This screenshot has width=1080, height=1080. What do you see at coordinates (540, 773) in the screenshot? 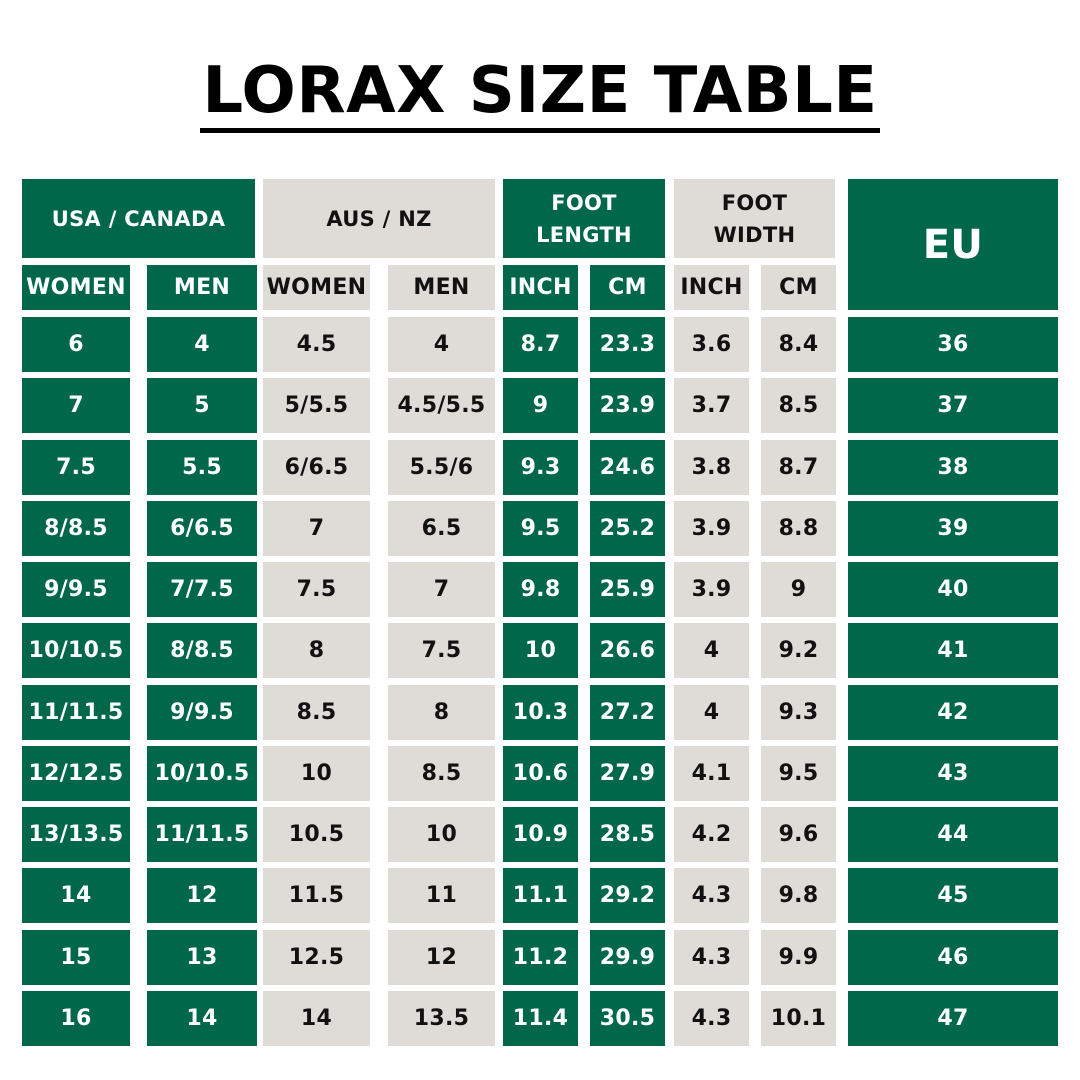
I see `cell-length-inch: 10.6` at bounding box center [540, 773].